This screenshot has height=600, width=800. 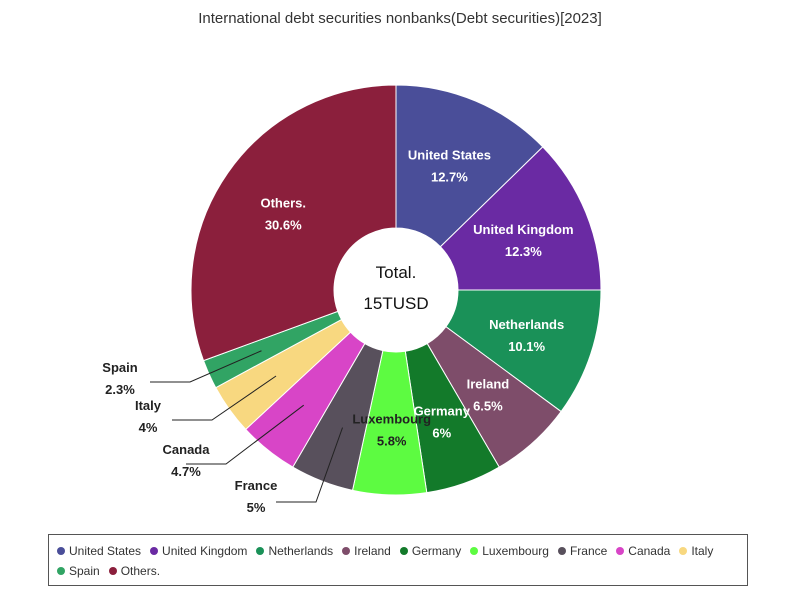 I want to click on slice-name-others: Others., so click(x=283, y=202).